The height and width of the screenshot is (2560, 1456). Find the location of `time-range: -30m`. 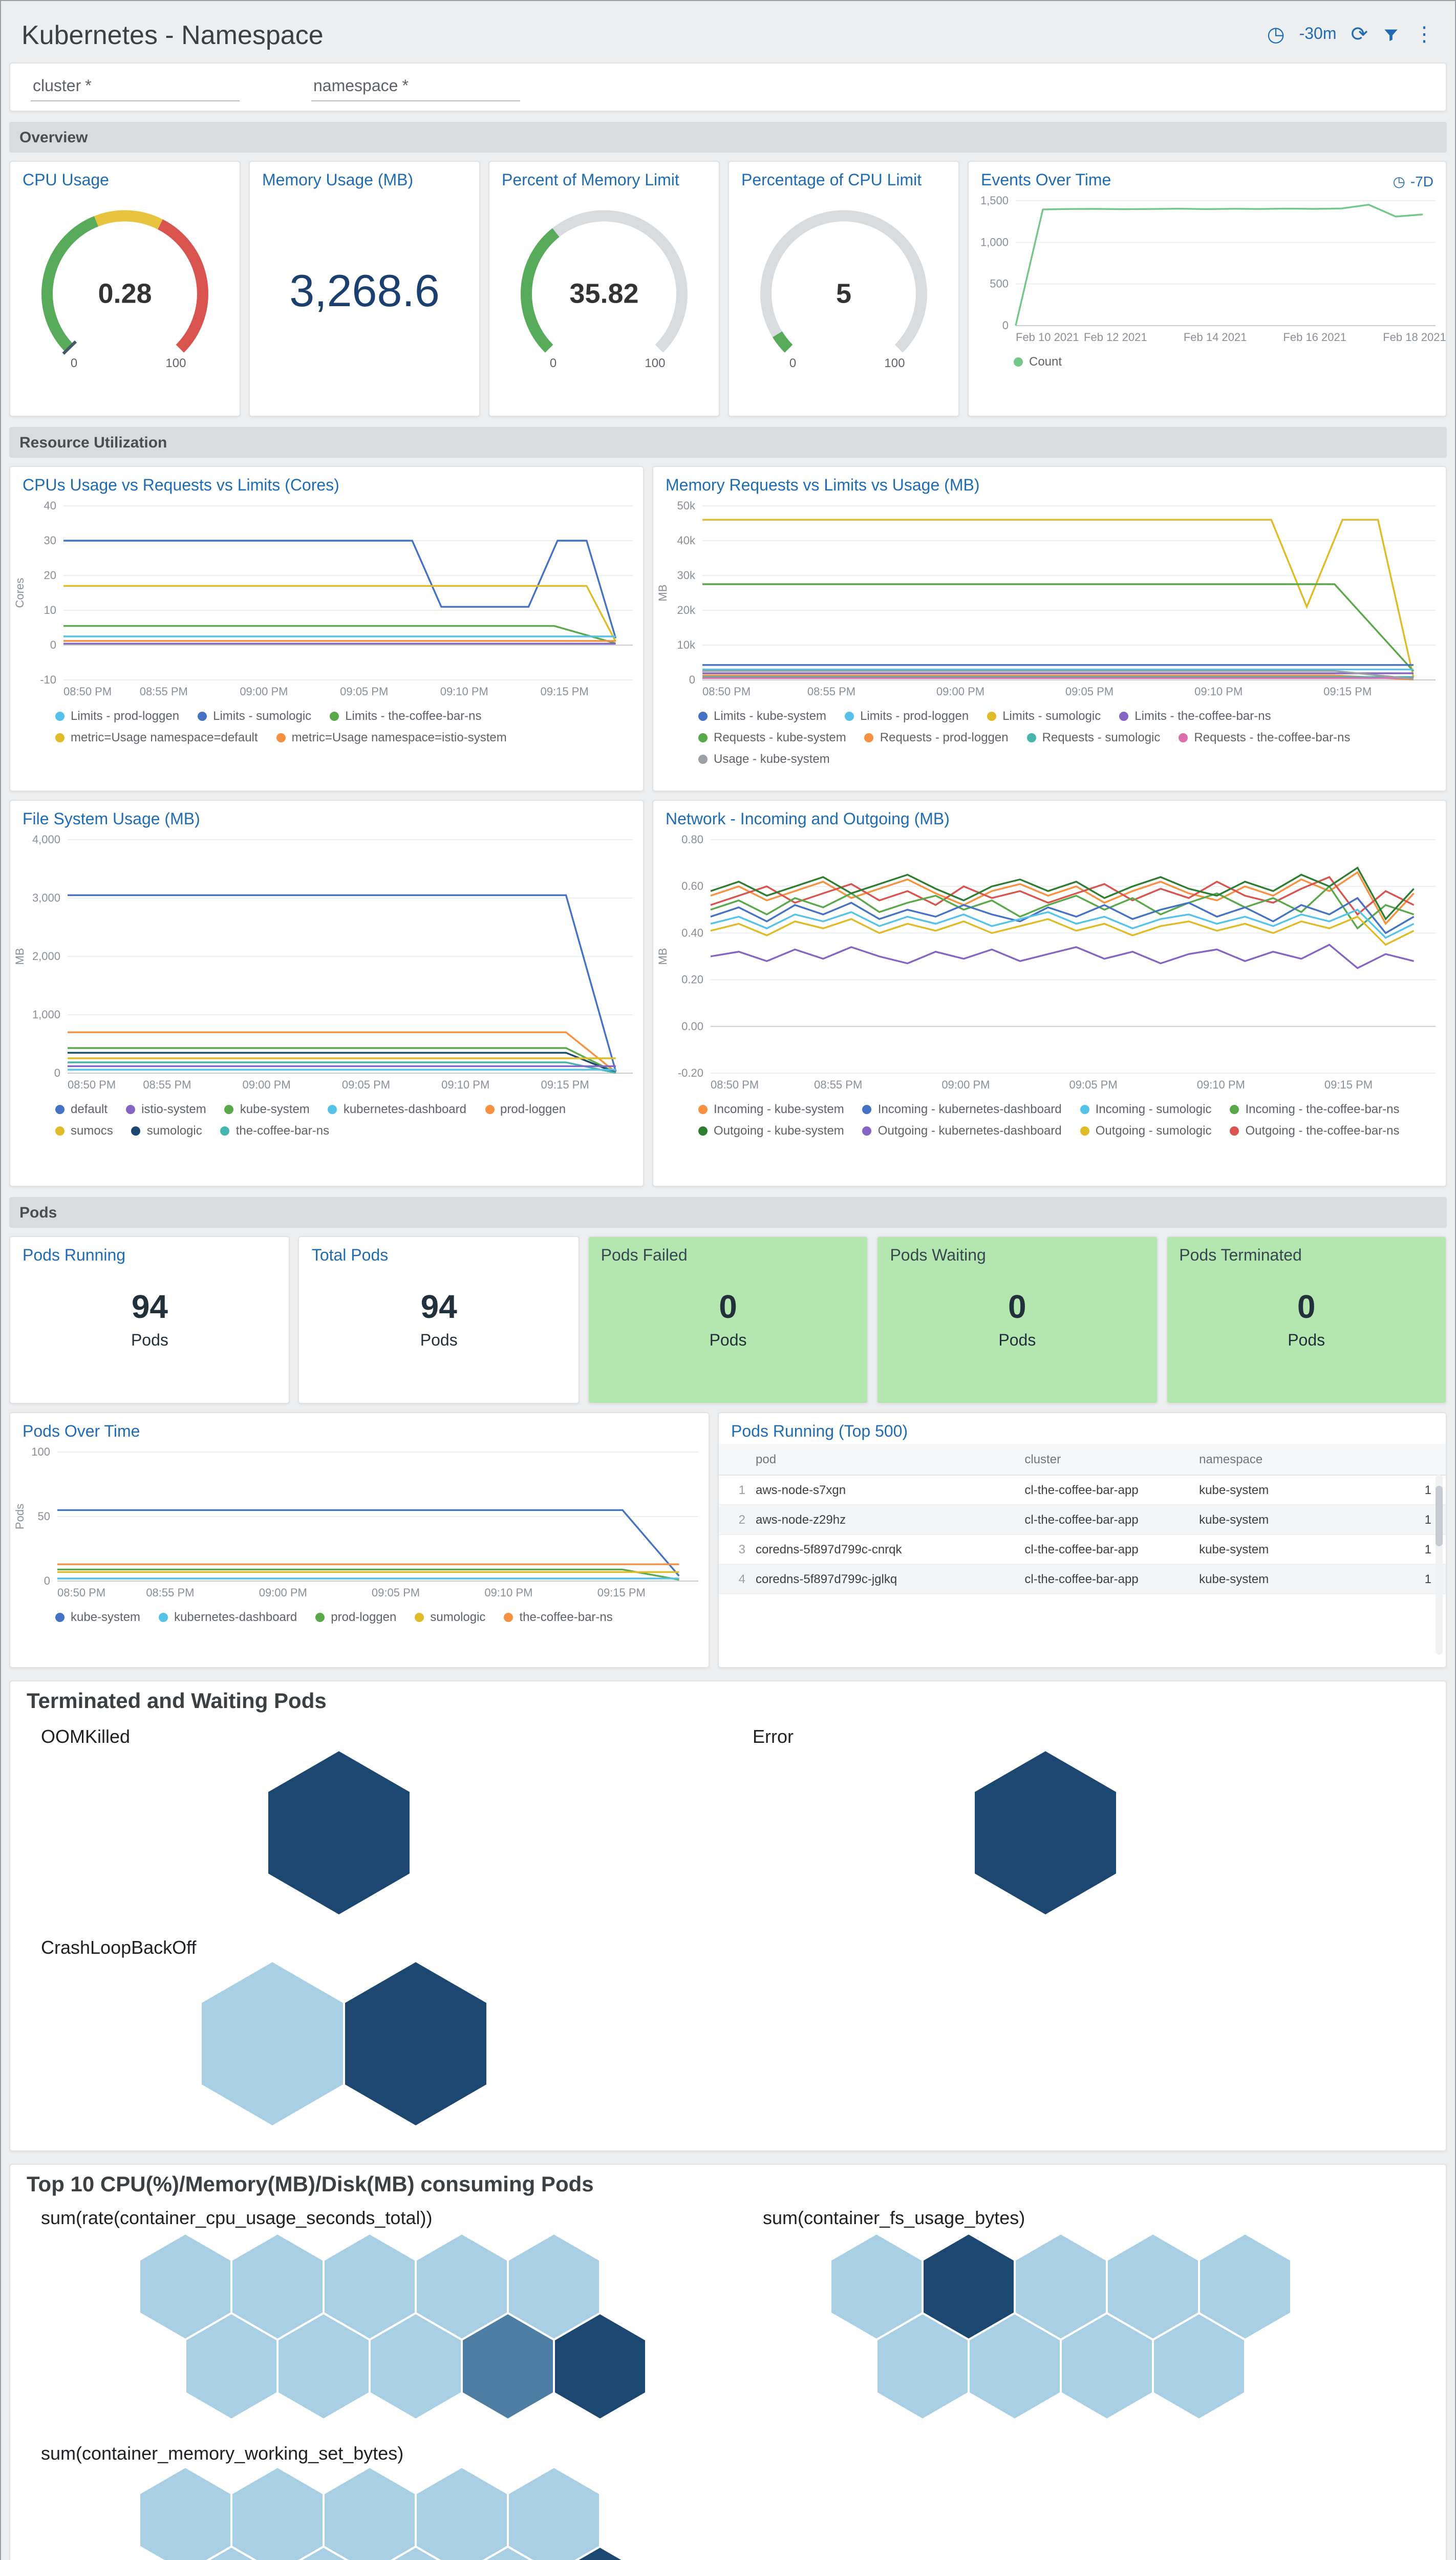

time-range: -30m is located at coordinates (1318, 34).